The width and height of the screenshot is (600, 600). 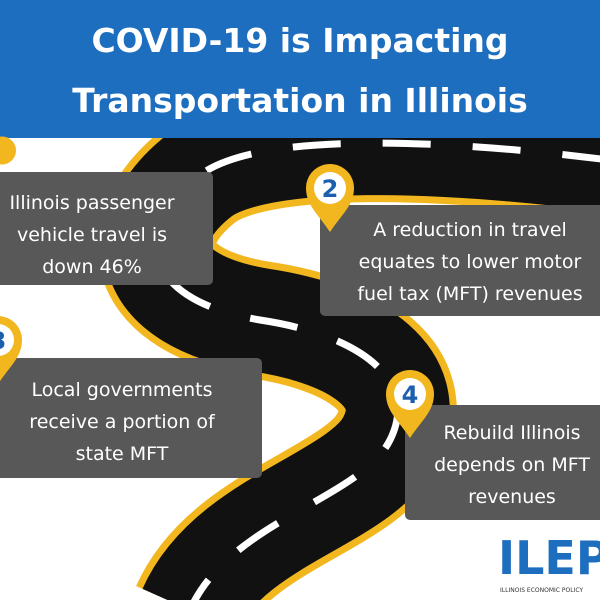 I want to click on pin-number: 3, so click(x=3, y=341).